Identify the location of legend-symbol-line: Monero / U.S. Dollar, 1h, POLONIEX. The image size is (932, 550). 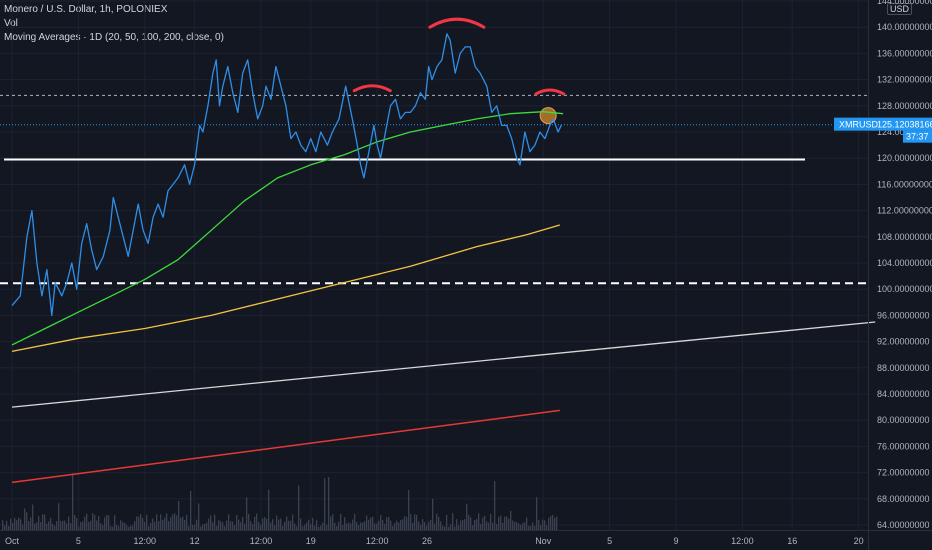
(86, 9).